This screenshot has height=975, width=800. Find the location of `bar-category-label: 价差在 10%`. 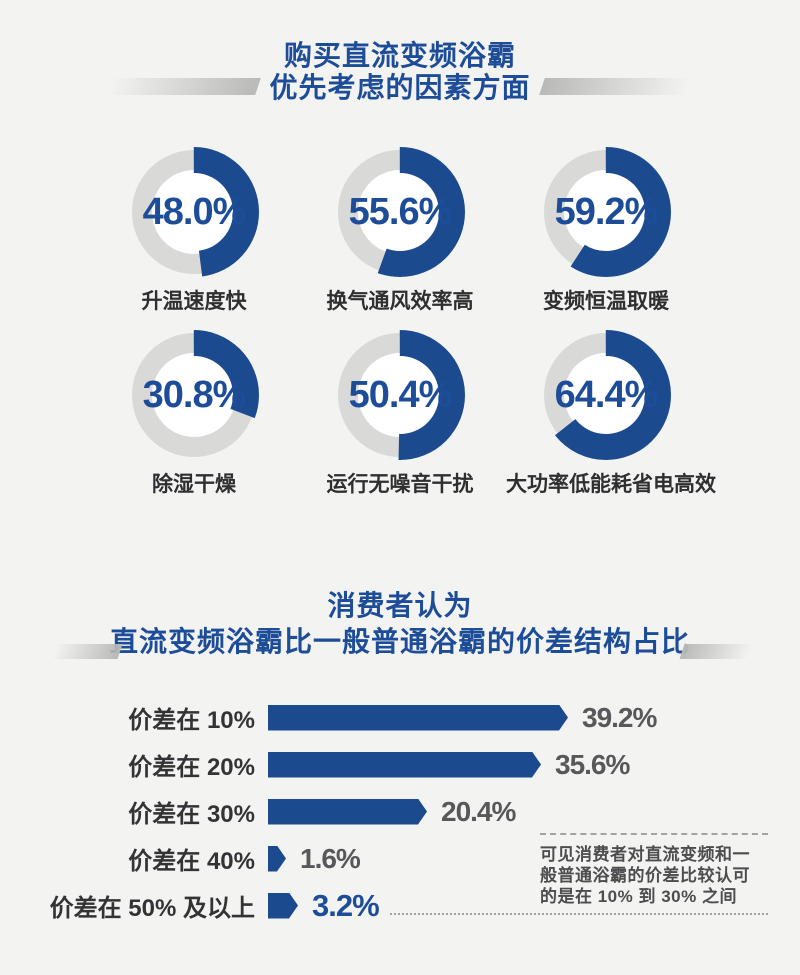

bar-category-label: 价差在 10% is located at coordinates (191, 720).